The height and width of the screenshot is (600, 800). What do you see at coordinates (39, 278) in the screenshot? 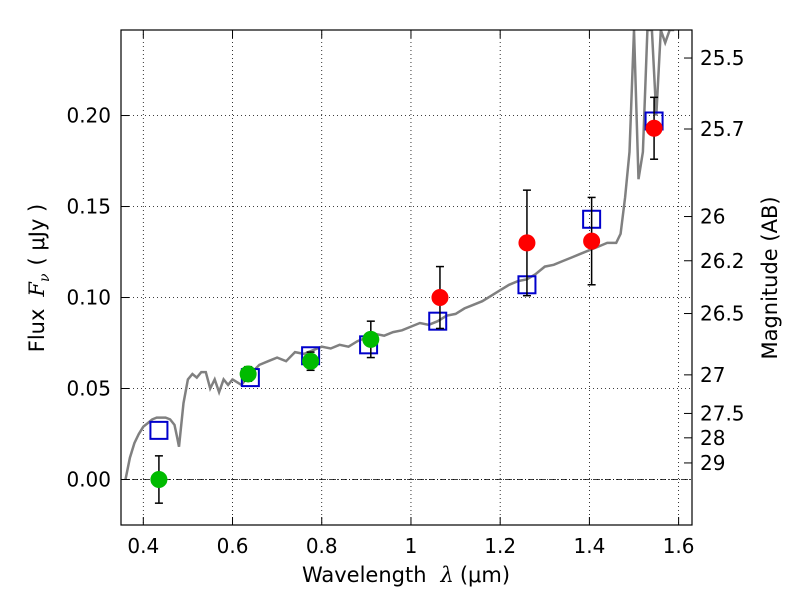
I see `y-axis-label: FluxFν( μJy )` at bounding box center [39, 278].